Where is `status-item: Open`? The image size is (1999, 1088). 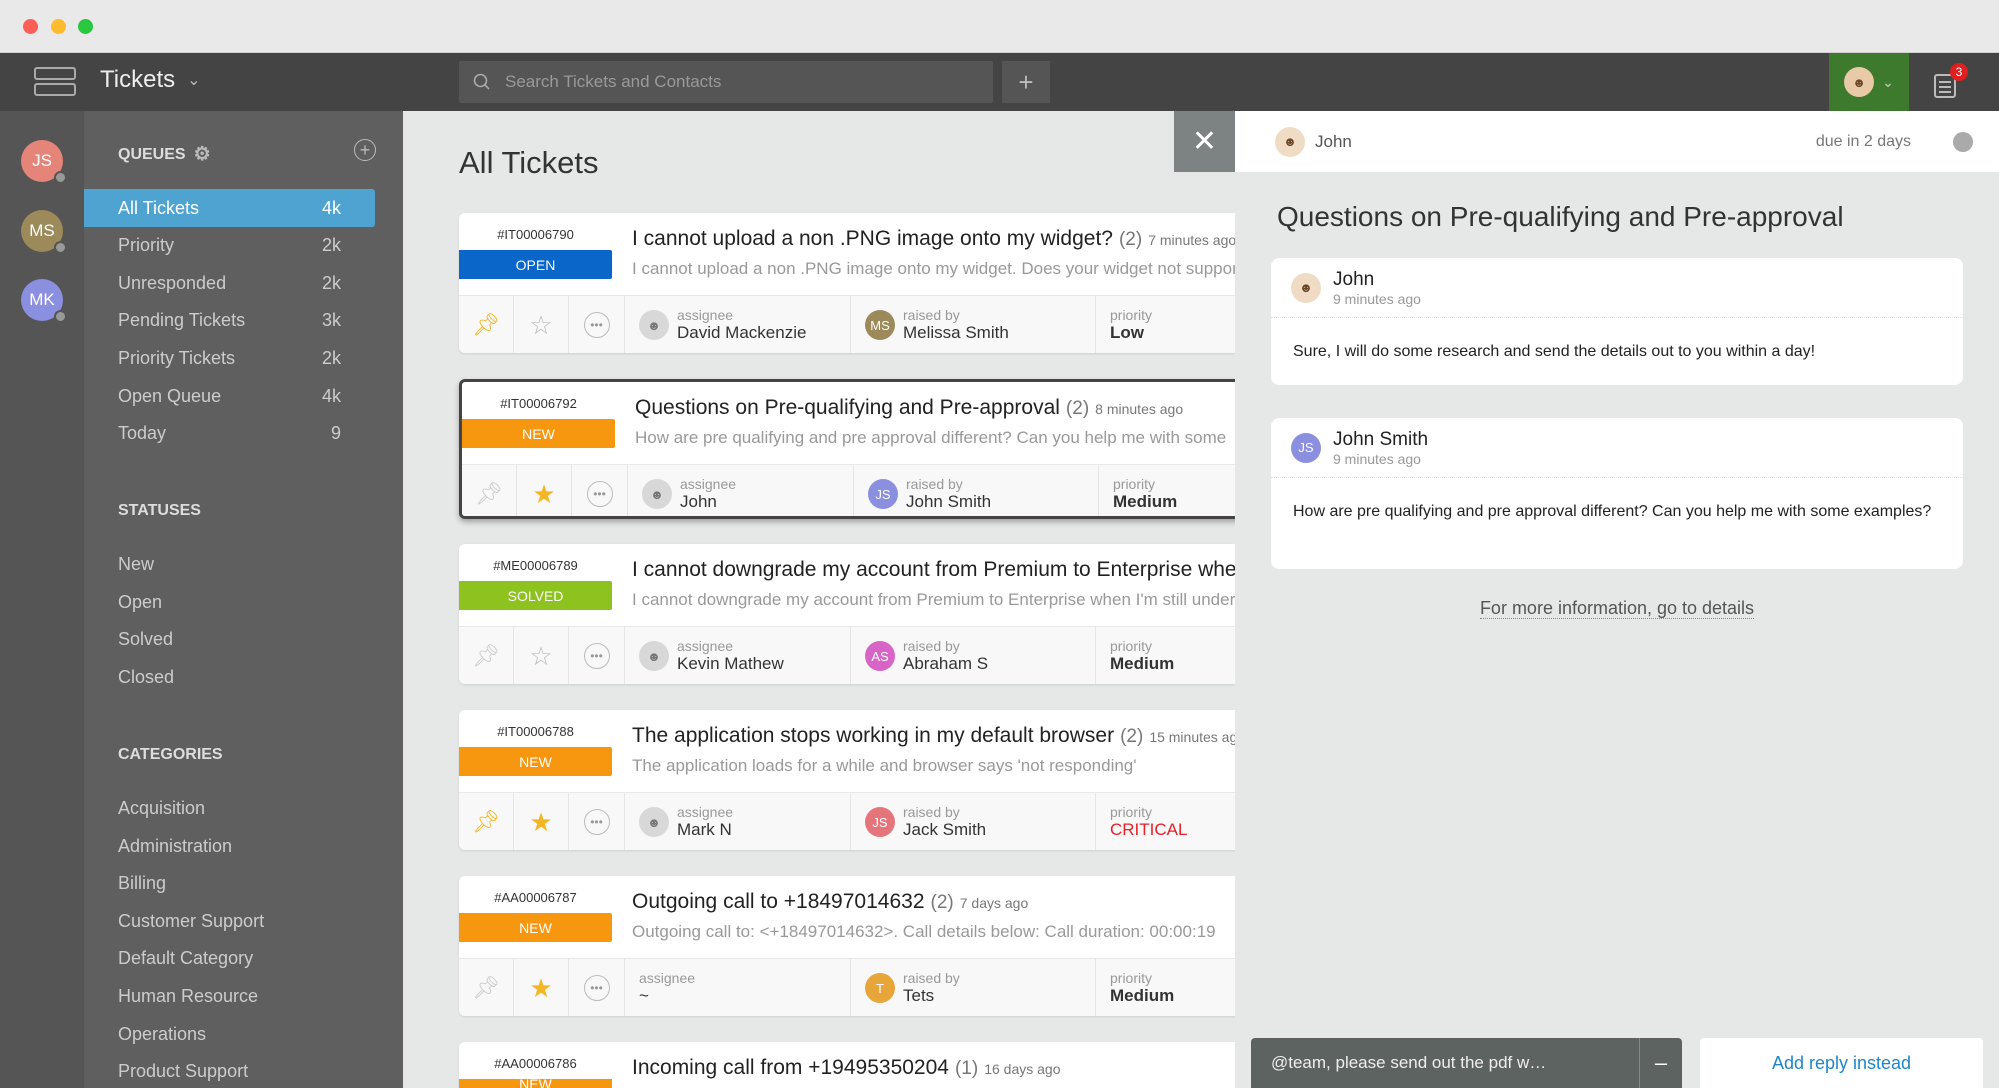
status-item: Open is located at coordinates (140, 601).